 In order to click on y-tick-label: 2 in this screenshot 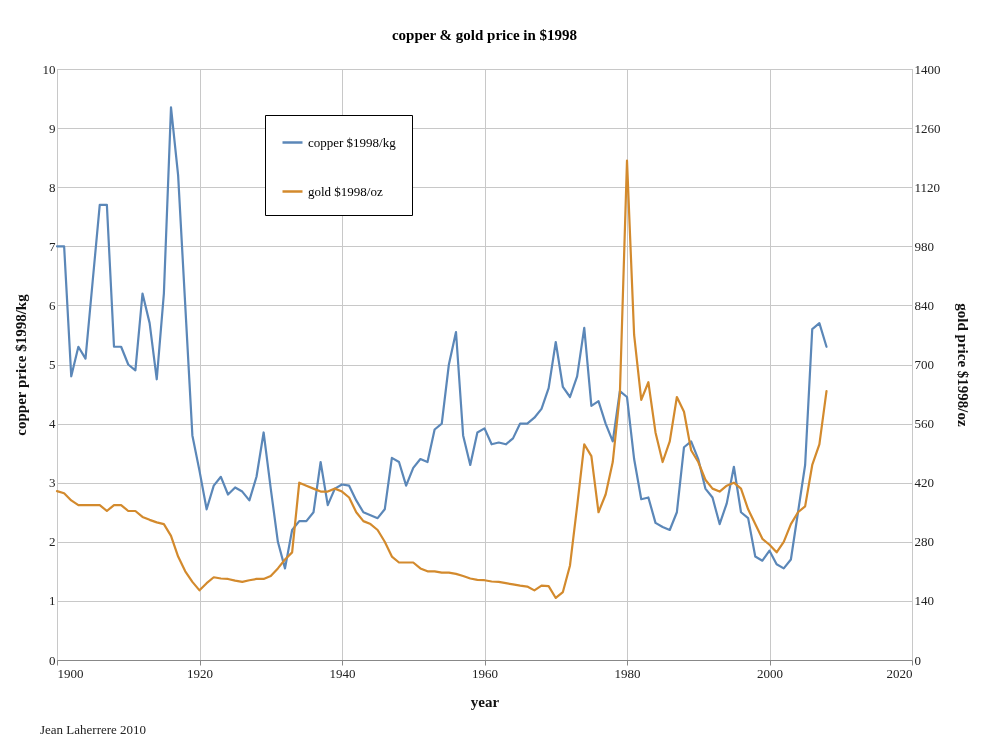, I will do `click(52, 542)`.